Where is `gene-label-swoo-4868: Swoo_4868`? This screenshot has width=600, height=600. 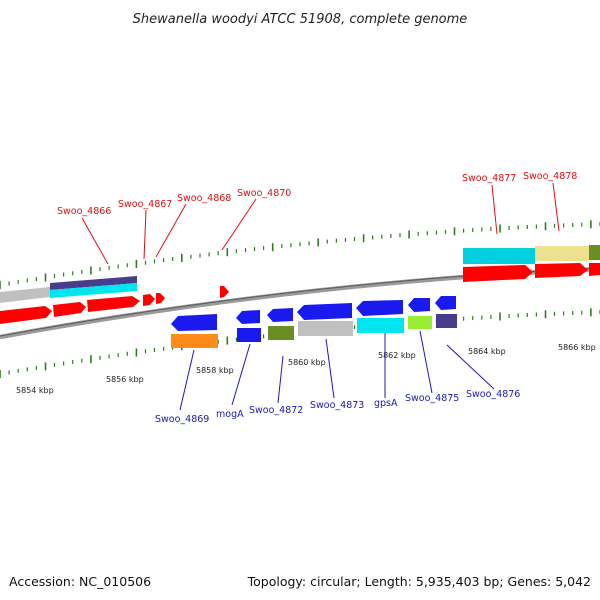 gene-label-swoo-4868: Swoo_4868 is located at coordinates (204, 198).